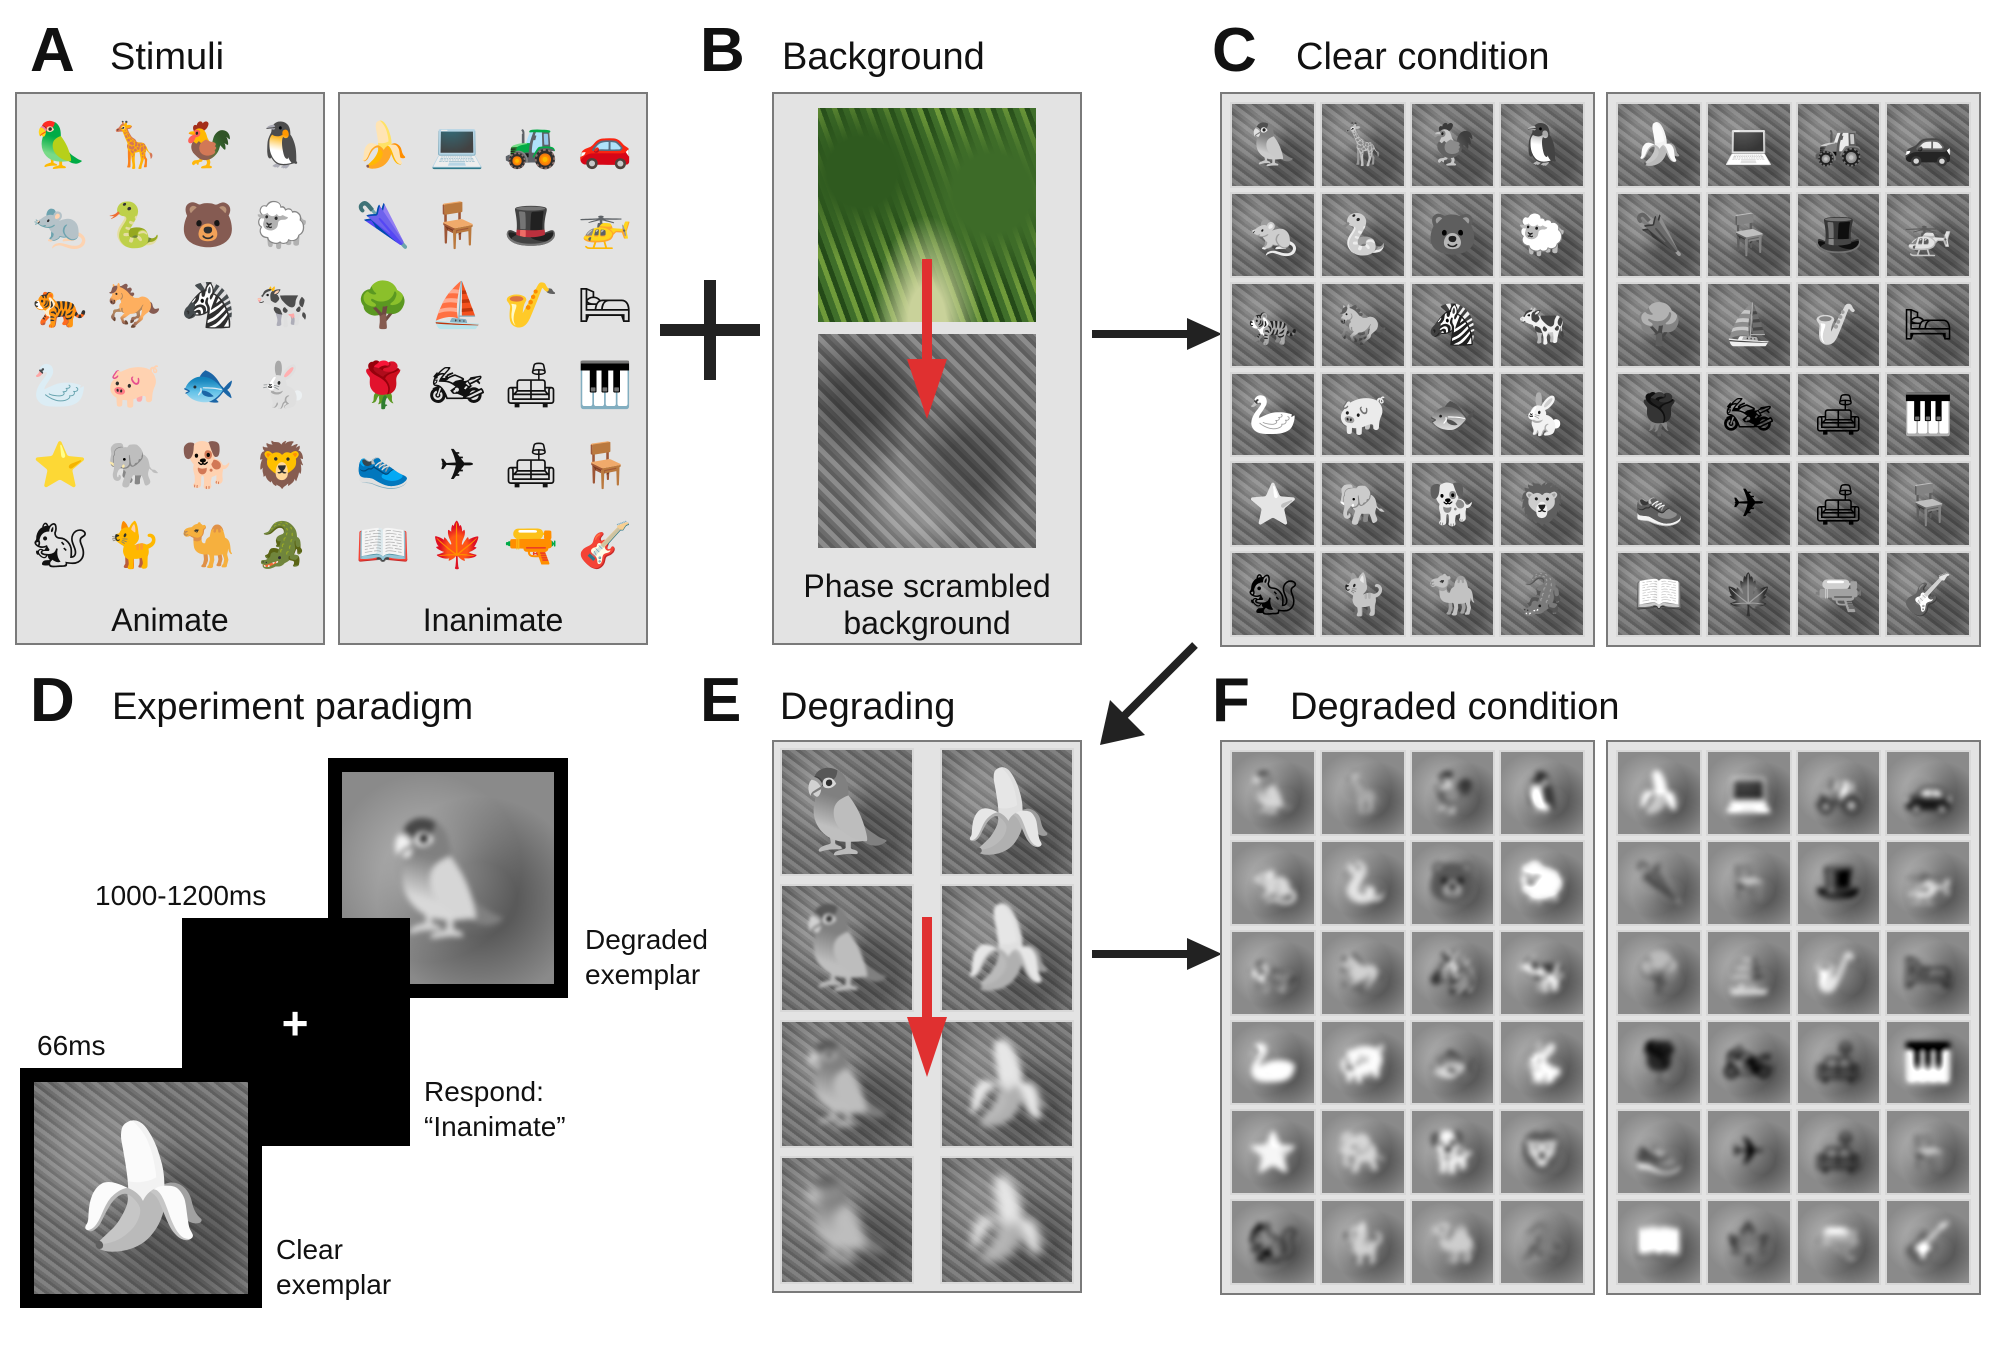 This screenshot has height=1364, width=2000. Describe the element at coordinates (1452, 882) in the screenshot. I see `degraded-stimulus-tile: 🐻` at that location.